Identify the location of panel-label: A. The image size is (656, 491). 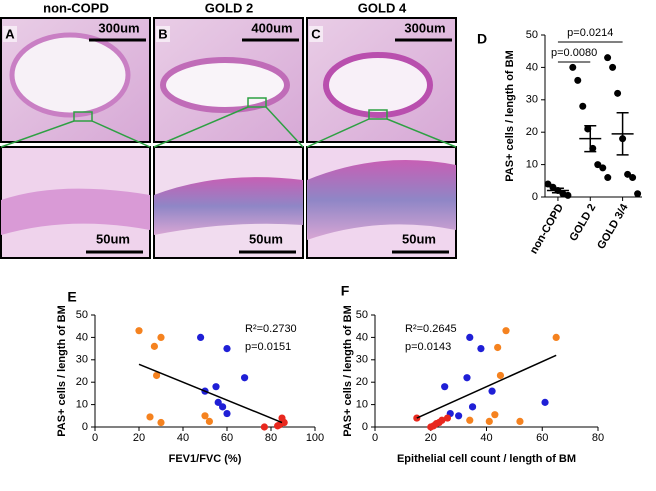
(10, 33).